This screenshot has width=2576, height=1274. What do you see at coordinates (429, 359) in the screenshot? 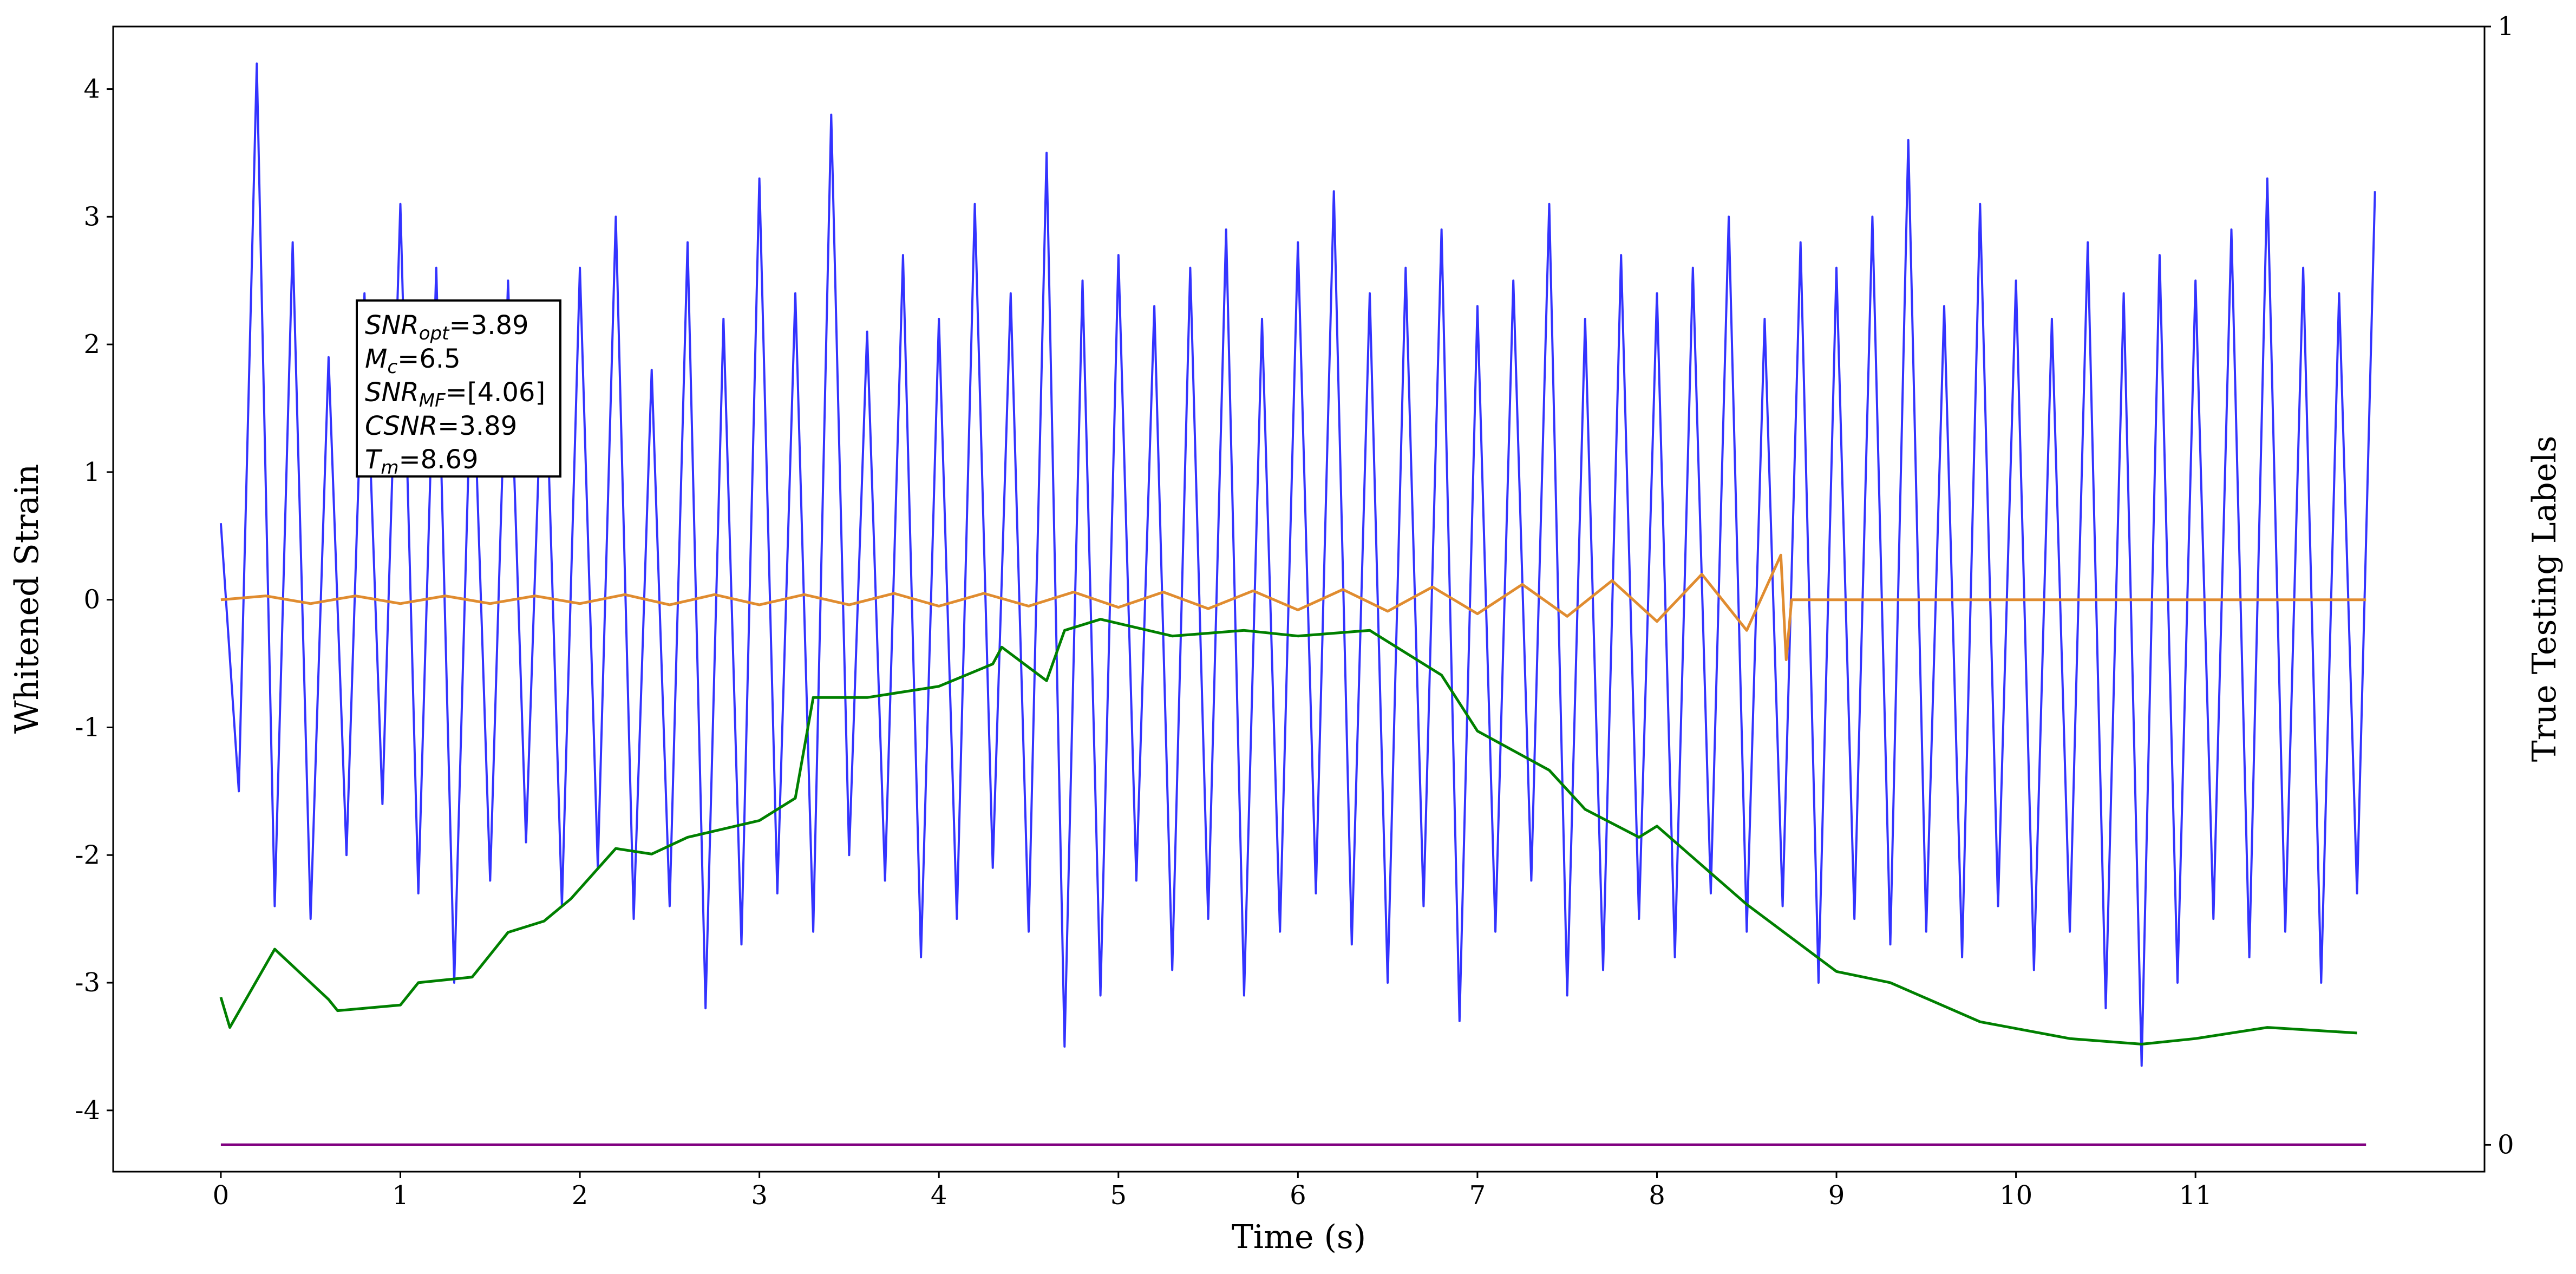
I see `annotation-value: =6.5` at bounding box center [429, 359].